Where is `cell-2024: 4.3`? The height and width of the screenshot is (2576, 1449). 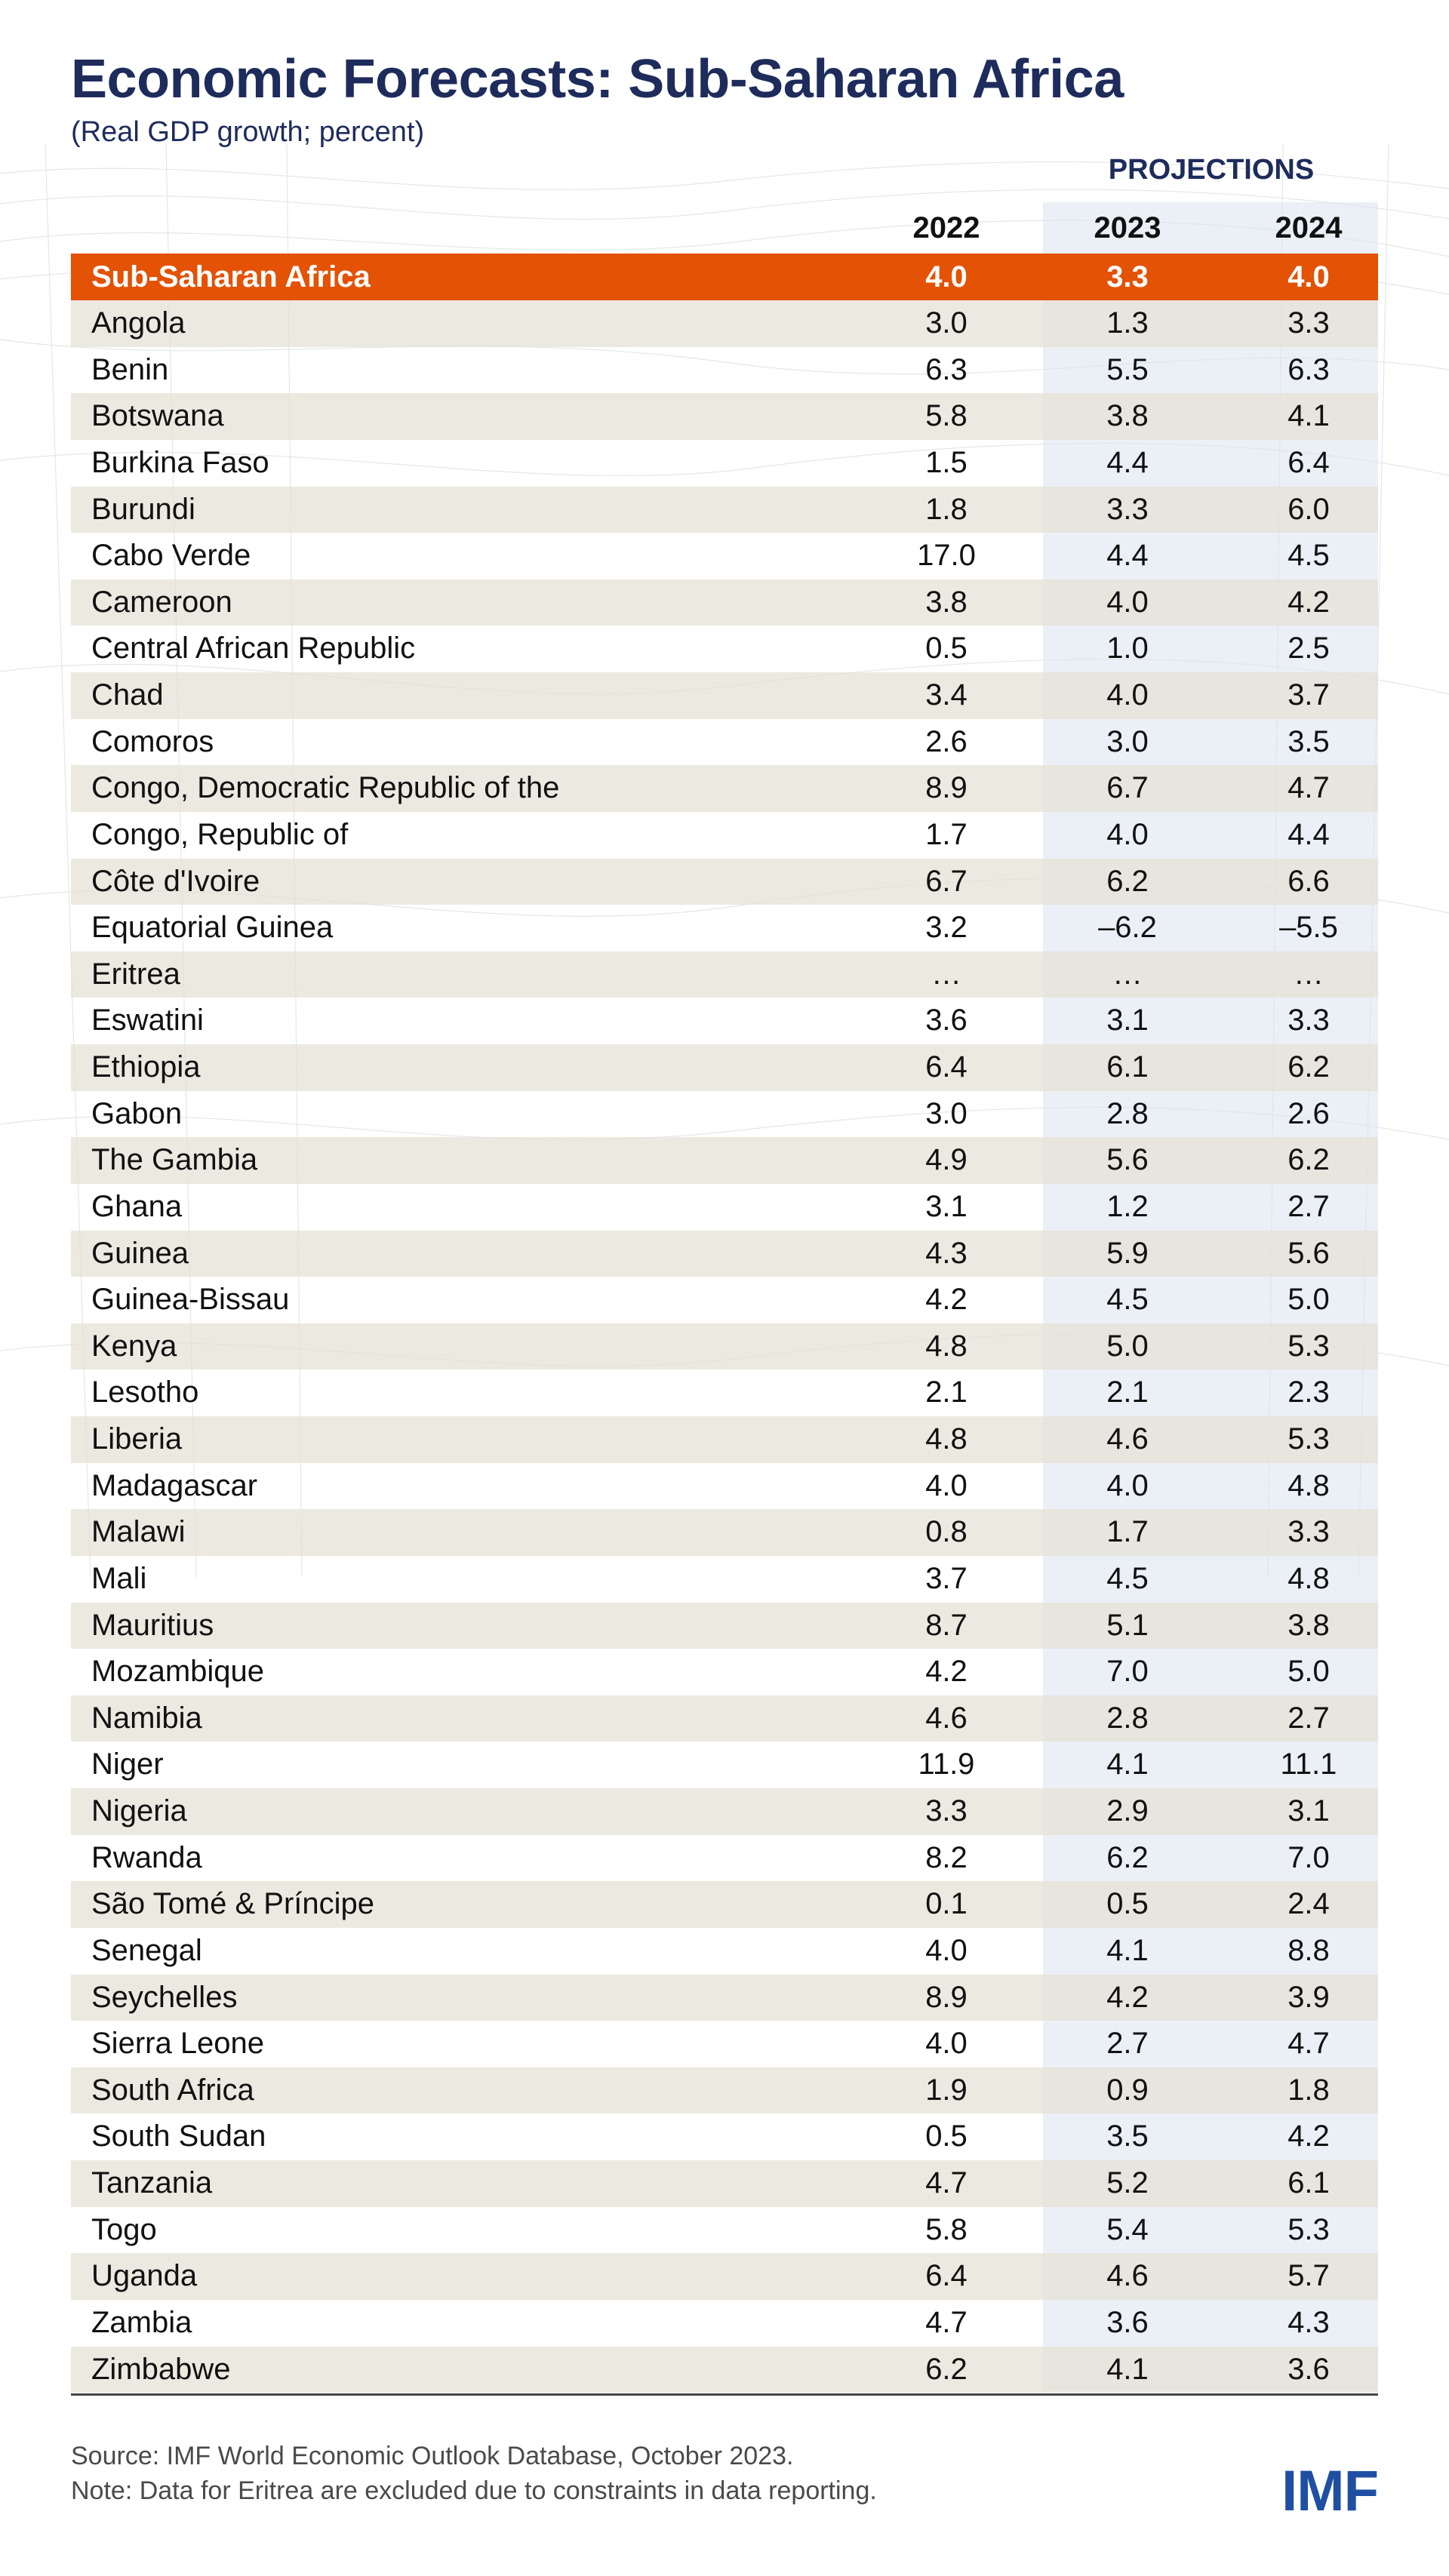 cell-2024: 4.3 is located at coordinates (1308, 2322).